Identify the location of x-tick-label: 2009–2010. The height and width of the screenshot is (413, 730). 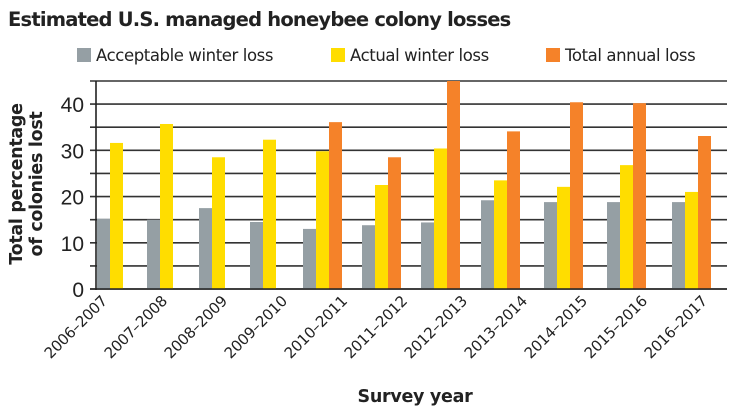
(256, 327).